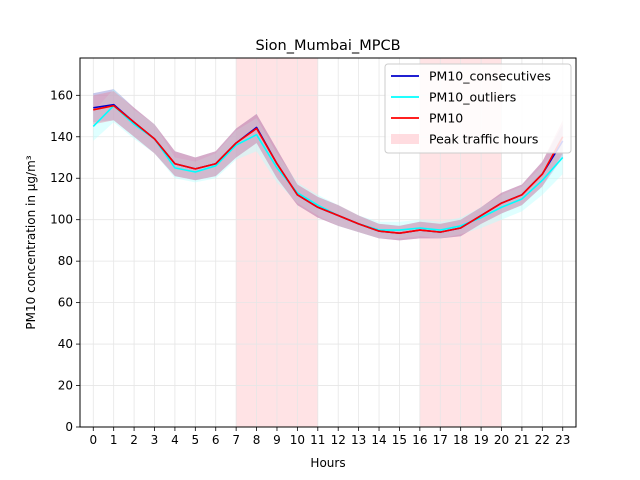 The width and height of the screenshot is (640, 480). I want to click on x-axis-label: Hours, so click(327, 463).